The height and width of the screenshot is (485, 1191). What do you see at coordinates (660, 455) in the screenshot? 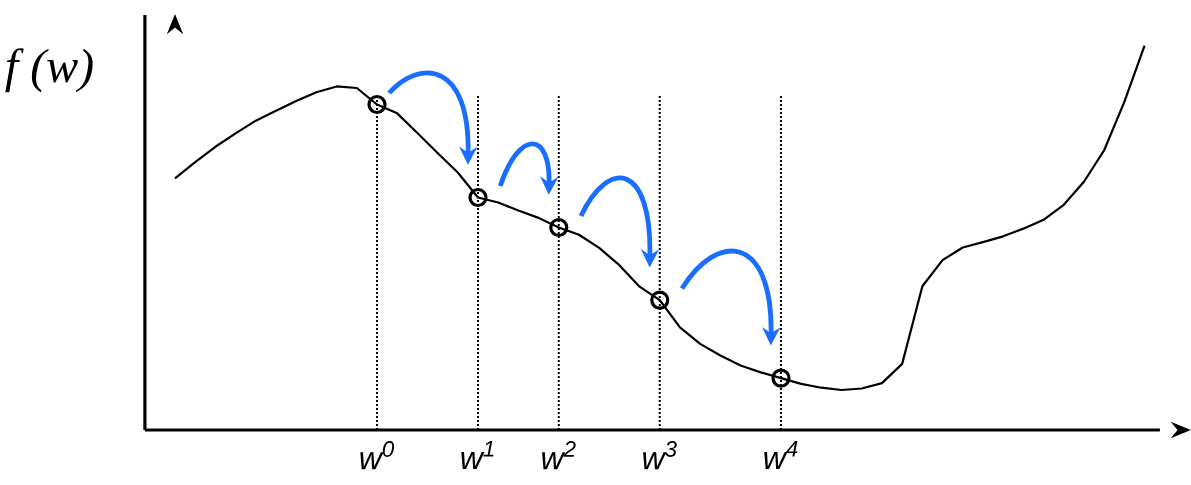
I see `x-tick-label: w$^{3}$` at bounding box center [660, 455].